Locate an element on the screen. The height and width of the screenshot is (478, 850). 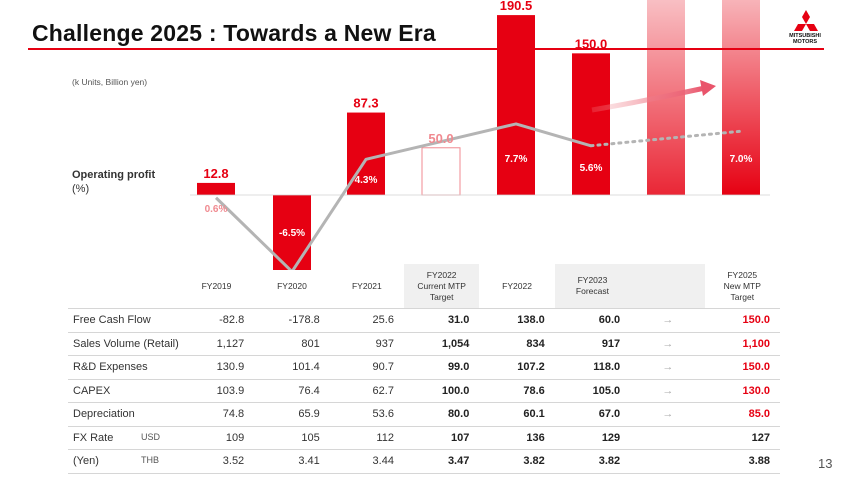
title-rule is located at coordinates (426, 49).